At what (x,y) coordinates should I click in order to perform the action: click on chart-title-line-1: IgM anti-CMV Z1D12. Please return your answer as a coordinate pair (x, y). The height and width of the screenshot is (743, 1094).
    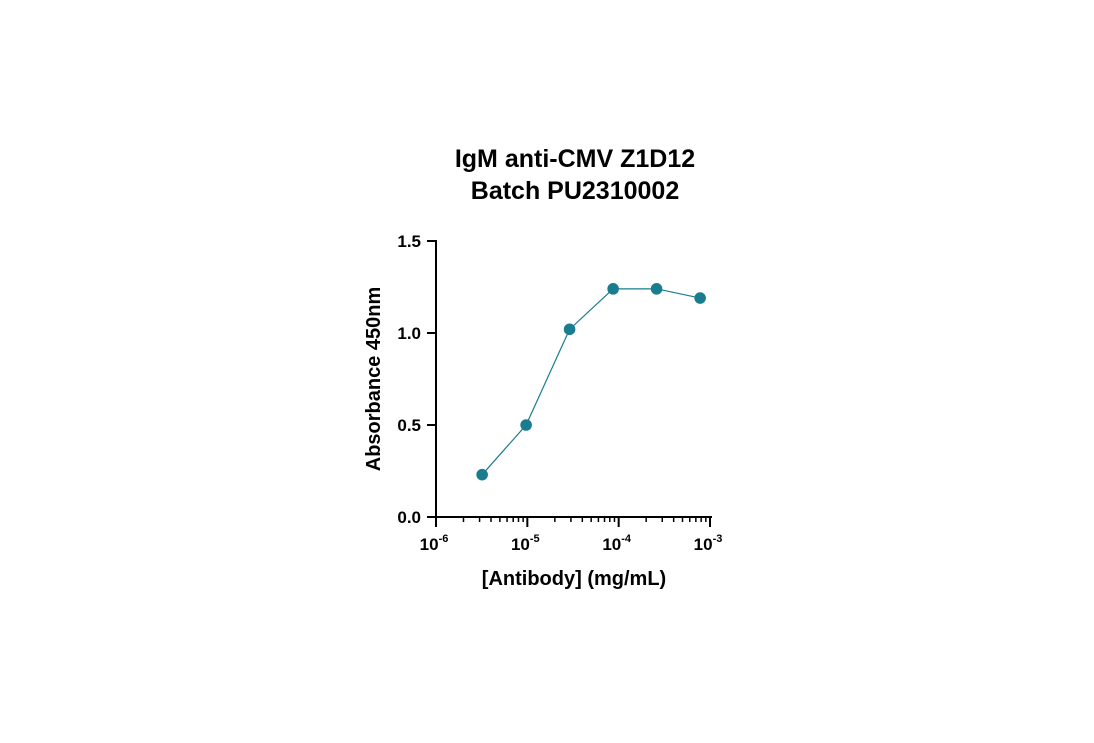
    Looking at the image, I should click on (575, 159).